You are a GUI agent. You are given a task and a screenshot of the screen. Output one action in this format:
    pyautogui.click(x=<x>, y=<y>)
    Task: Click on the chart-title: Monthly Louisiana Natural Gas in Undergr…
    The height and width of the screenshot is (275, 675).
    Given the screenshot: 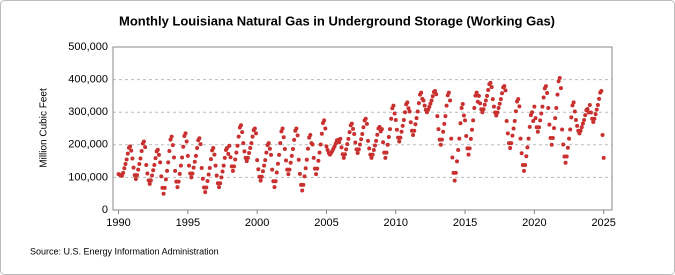 What is the action you would take?
    pyautogui.click(x=337, y=20)
    